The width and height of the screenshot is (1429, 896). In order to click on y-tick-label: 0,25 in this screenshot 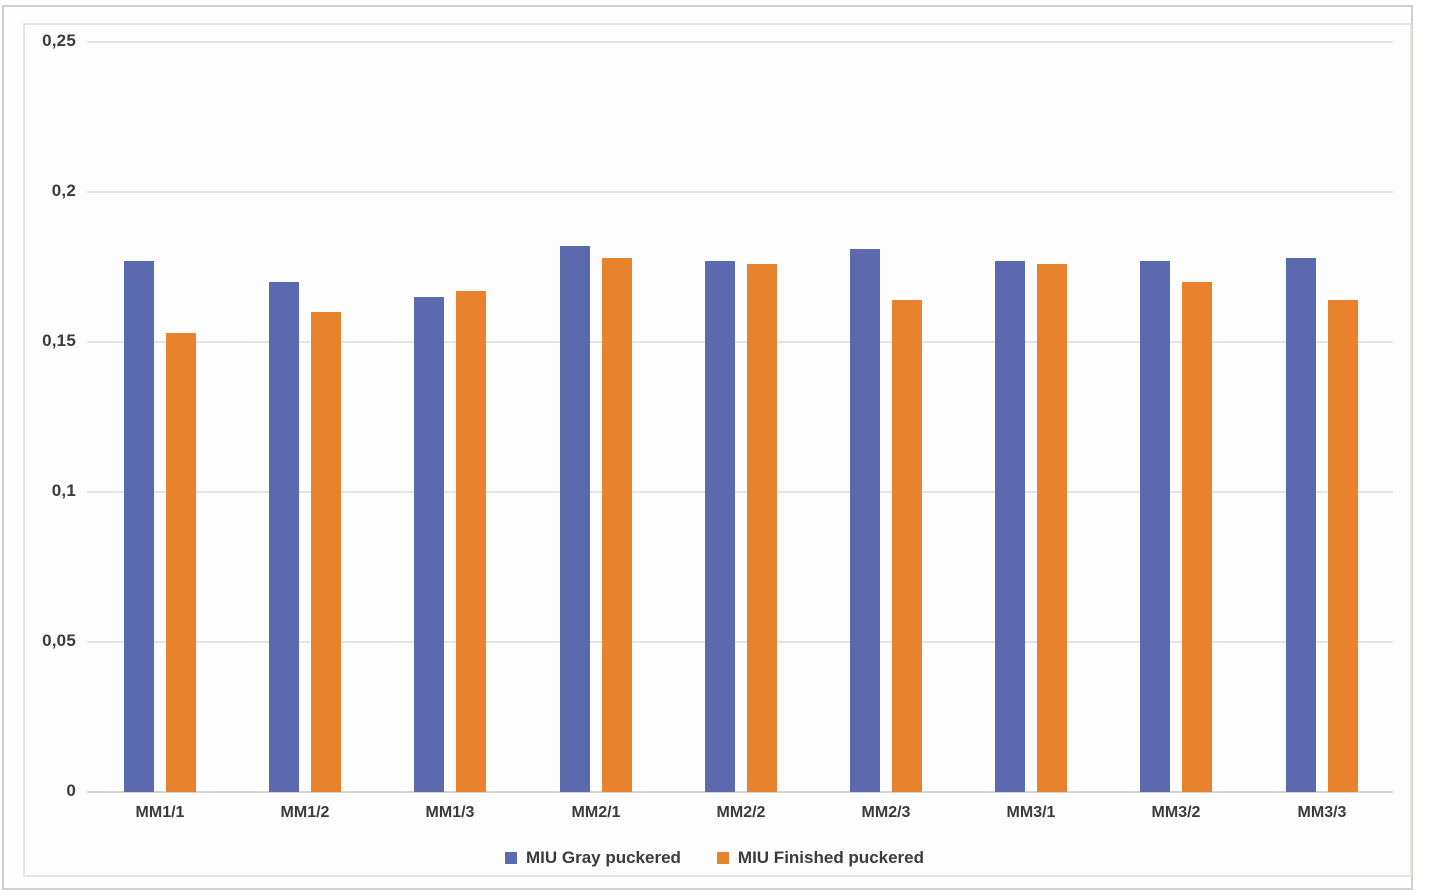, I will do `click(59, 40)`.